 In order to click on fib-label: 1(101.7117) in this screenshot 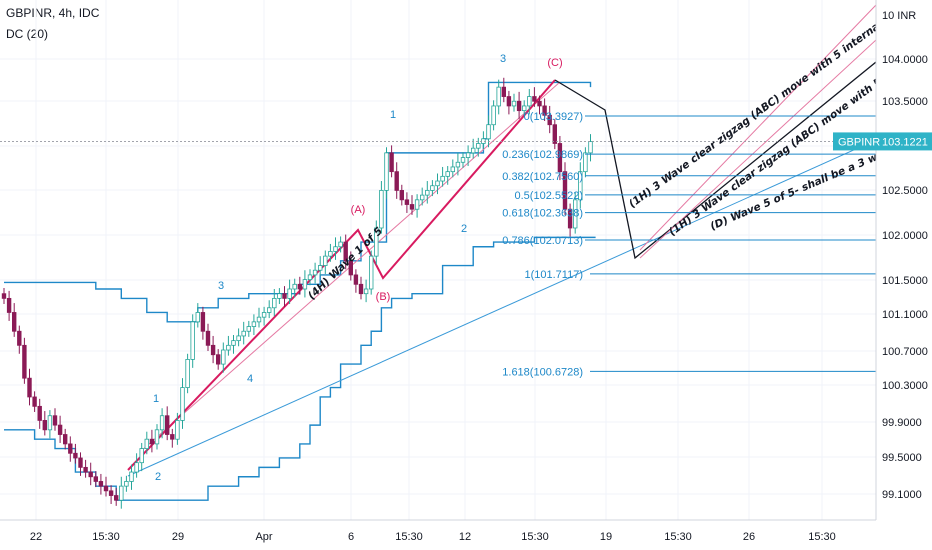, I will do `click(553, 275)`.